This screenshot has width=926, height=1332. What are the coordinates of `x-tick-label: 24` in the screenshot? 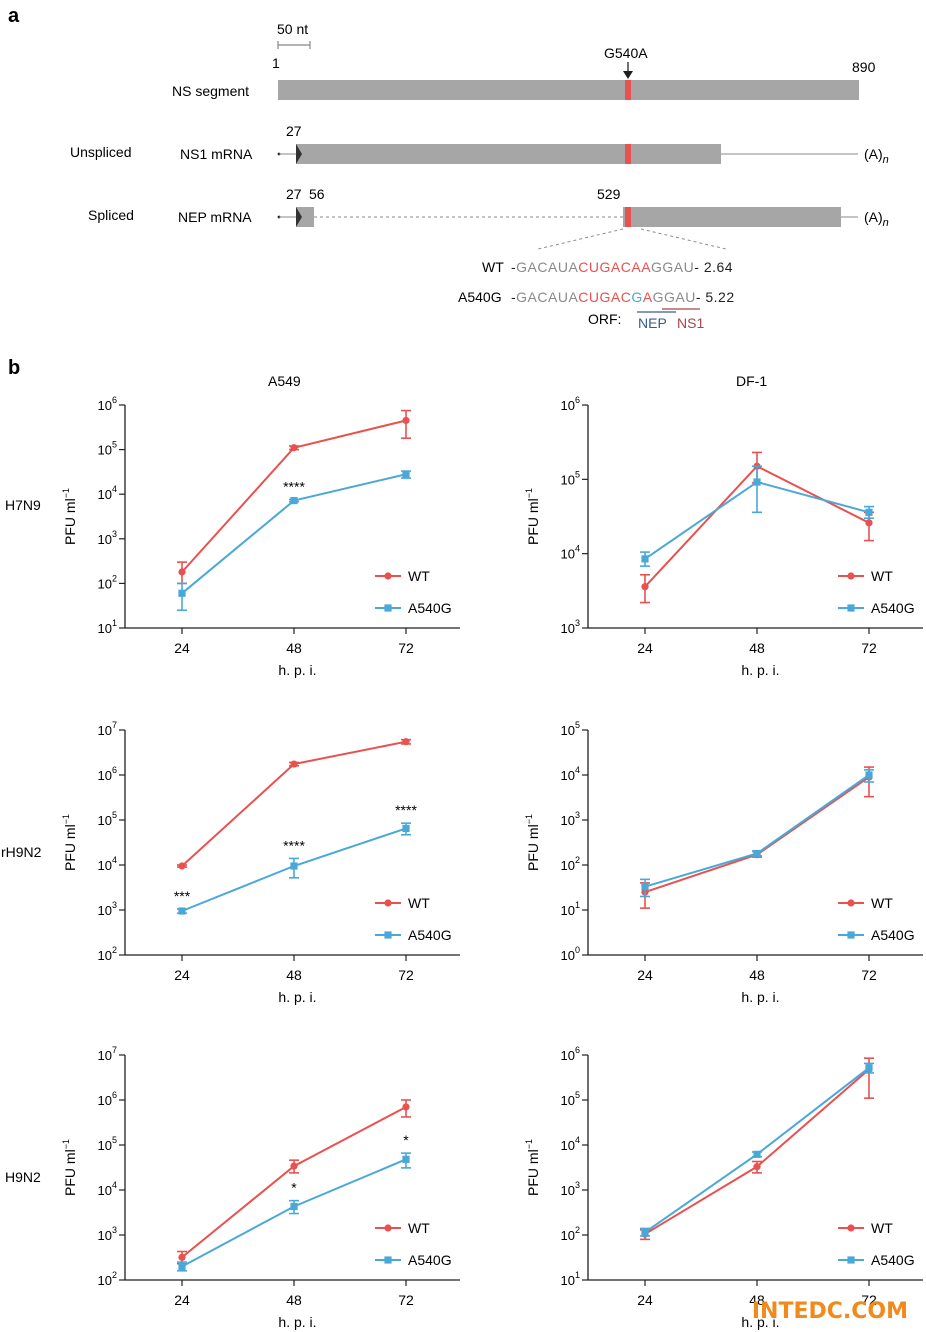 It's located at (182, 1300).